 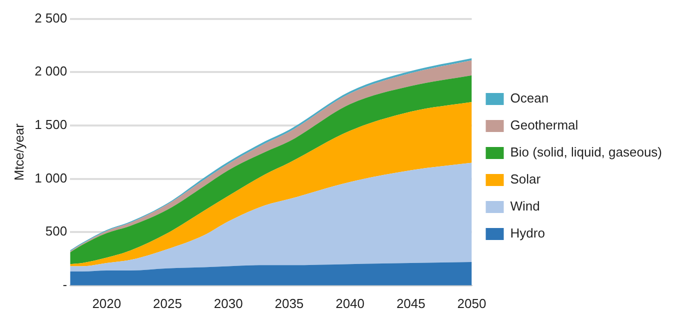 I want to click on legend-label: Geothermal, so click(x=544, y=125).